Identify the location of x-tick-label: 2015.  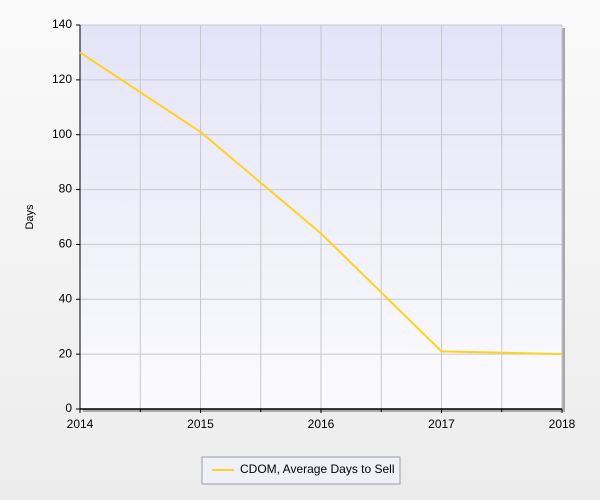
(200, 424).